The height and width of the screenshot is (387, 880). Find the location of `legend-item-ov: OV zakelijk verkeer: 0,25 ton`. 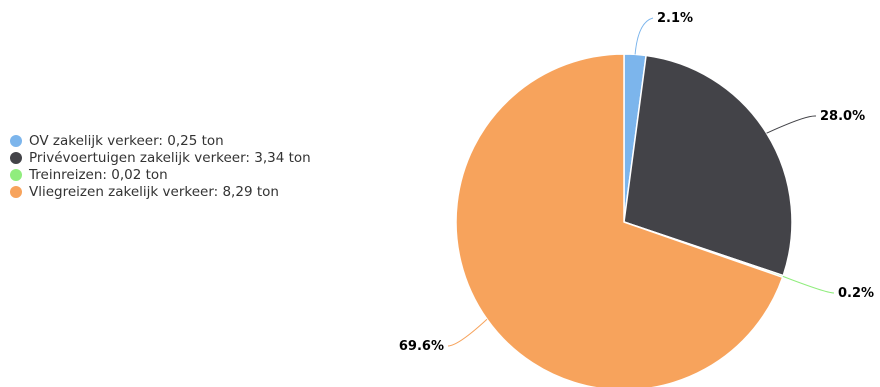

legend-item-ov: OV zakelijk verkeer: 0,25 ton is located at coordinates (160, 140).